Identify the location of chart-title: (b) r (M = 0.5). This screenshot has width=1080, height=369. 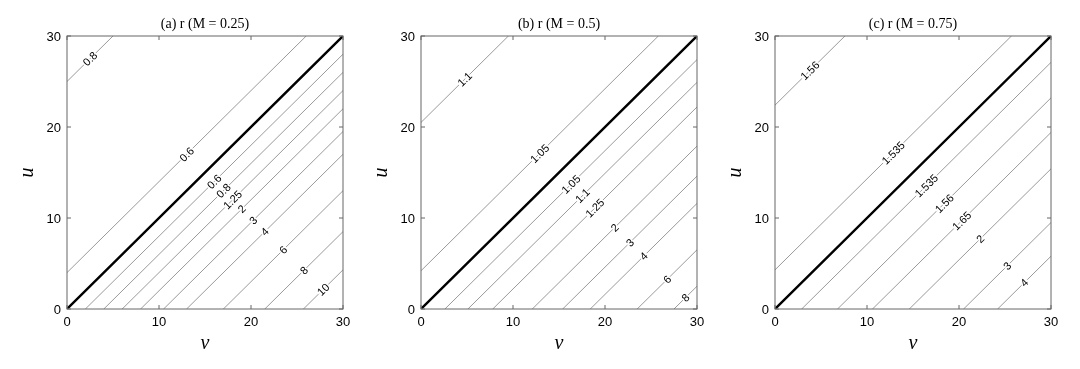
(559, 24).